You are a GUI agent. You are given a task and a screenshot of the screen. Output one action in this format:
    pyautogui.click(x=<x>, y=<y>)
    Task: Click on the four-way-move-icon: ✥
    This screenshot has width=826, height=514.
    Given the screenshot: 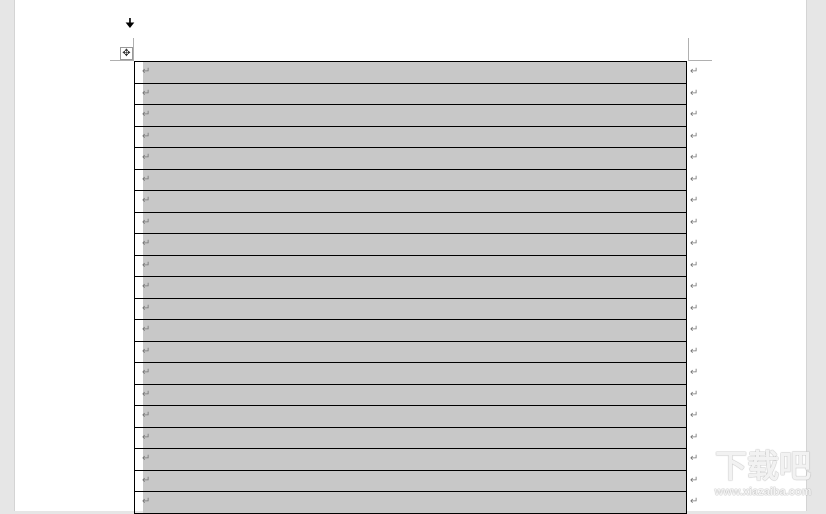 What is the action you would take?
    pyautogui.click(x=126, y=53)
    